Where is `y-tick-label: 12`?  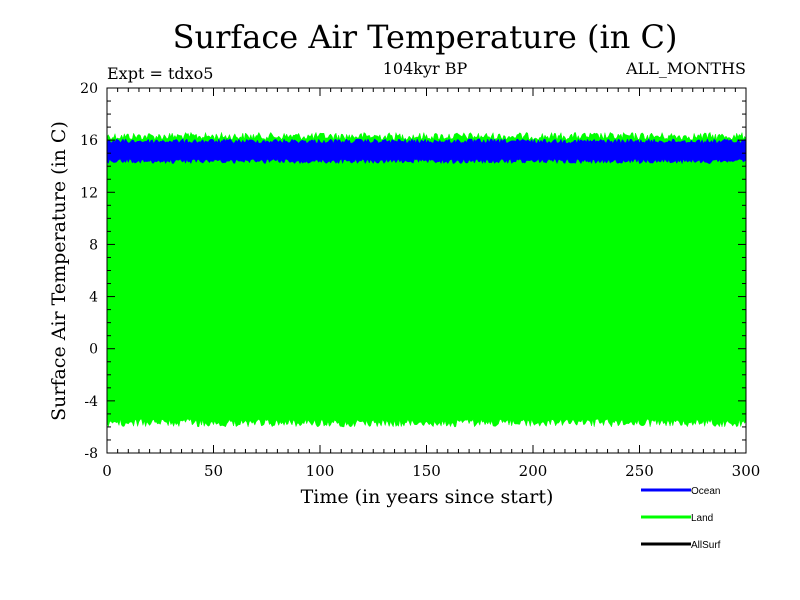 y-tick-label: 12 is located at coordinates (89, 193).